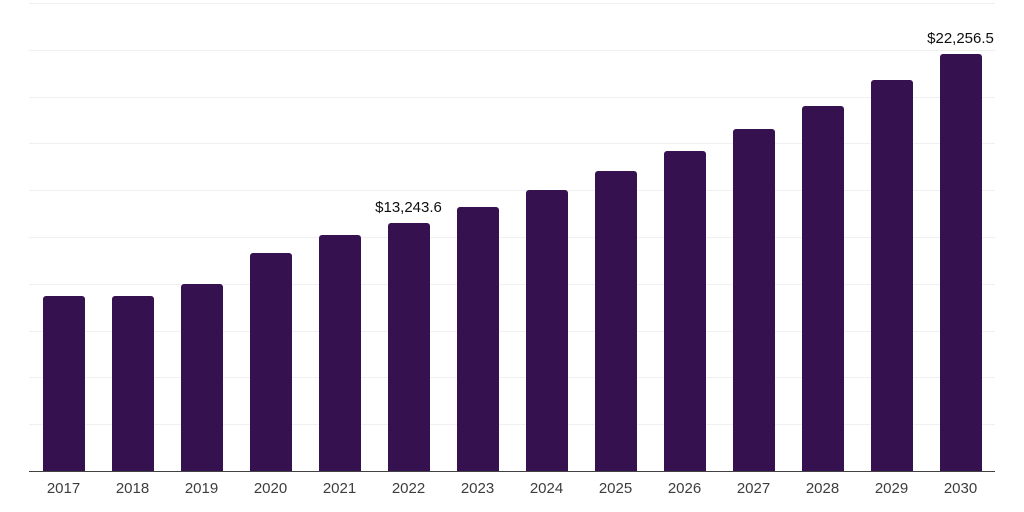  I want to click on bar-2017, so click(63, 383).